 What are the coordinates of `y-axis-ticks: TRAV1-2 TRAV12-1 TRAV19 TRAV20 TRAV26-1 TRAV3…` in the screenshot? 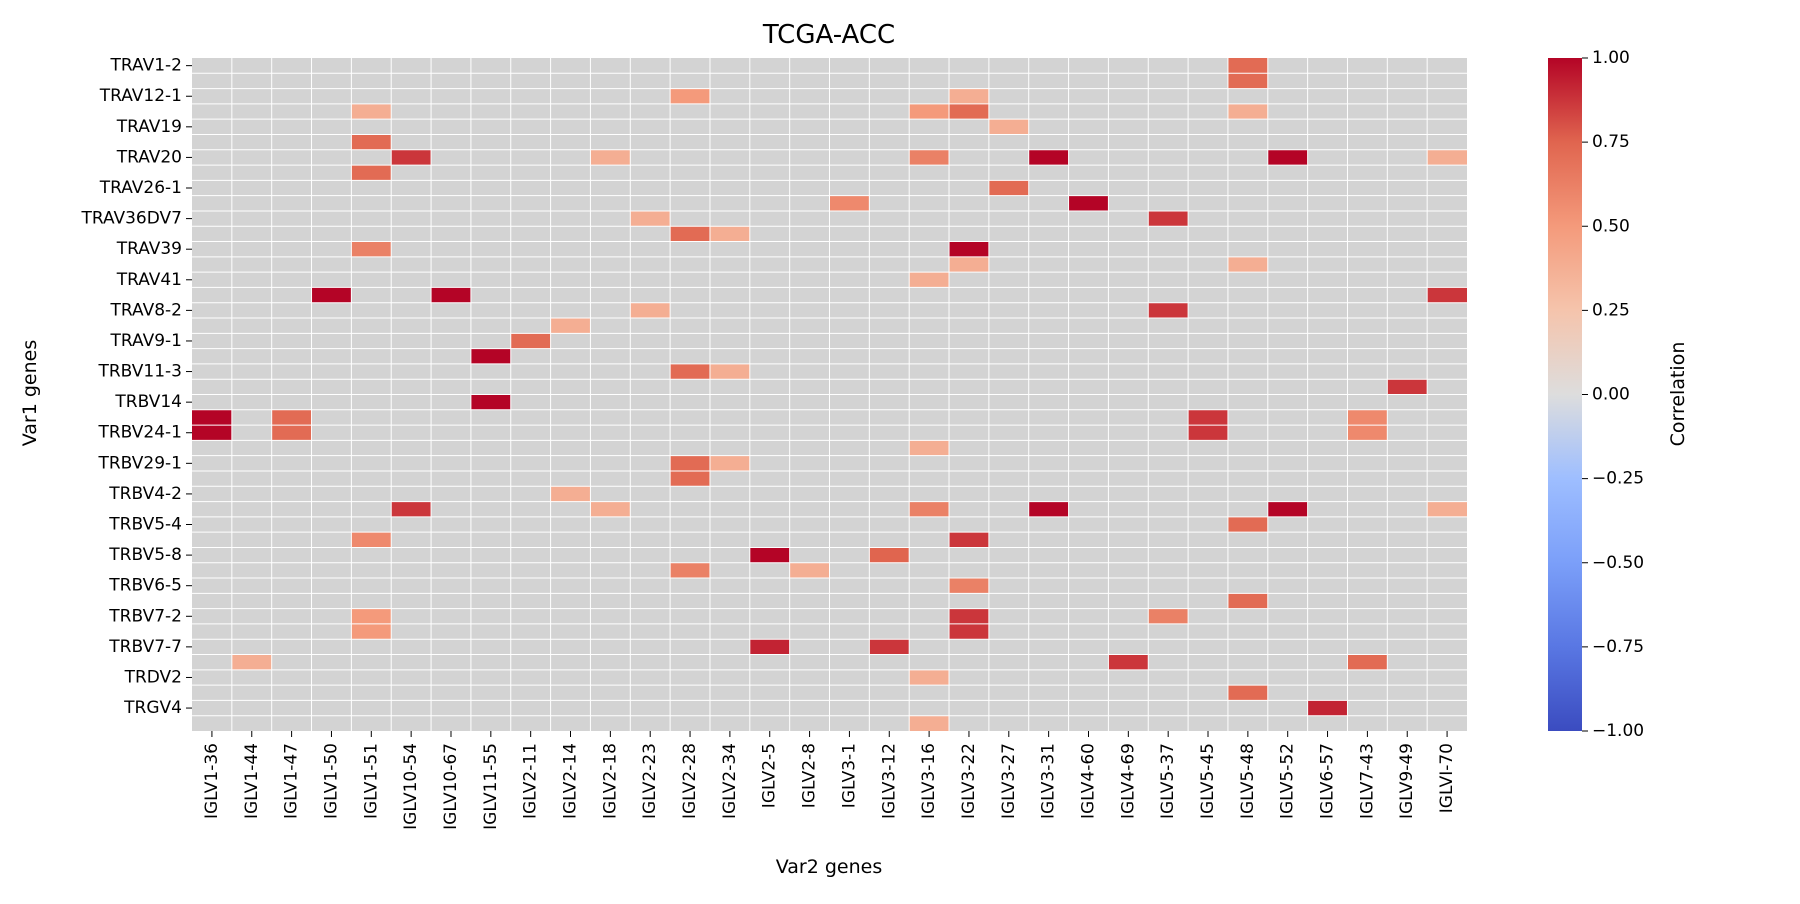 It's located at (136, 387).